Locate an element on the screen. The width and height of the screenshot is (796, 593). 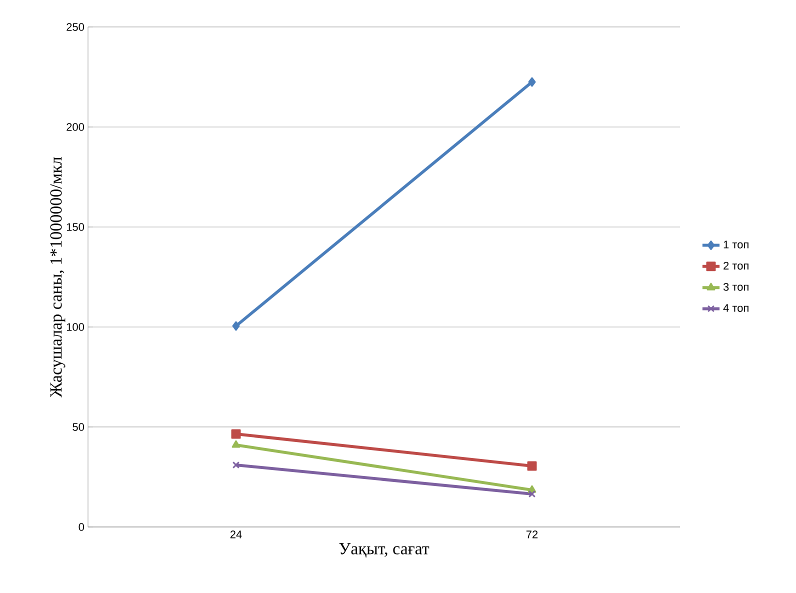
y-tick-label: 150 is located at coordinates (75, 227).